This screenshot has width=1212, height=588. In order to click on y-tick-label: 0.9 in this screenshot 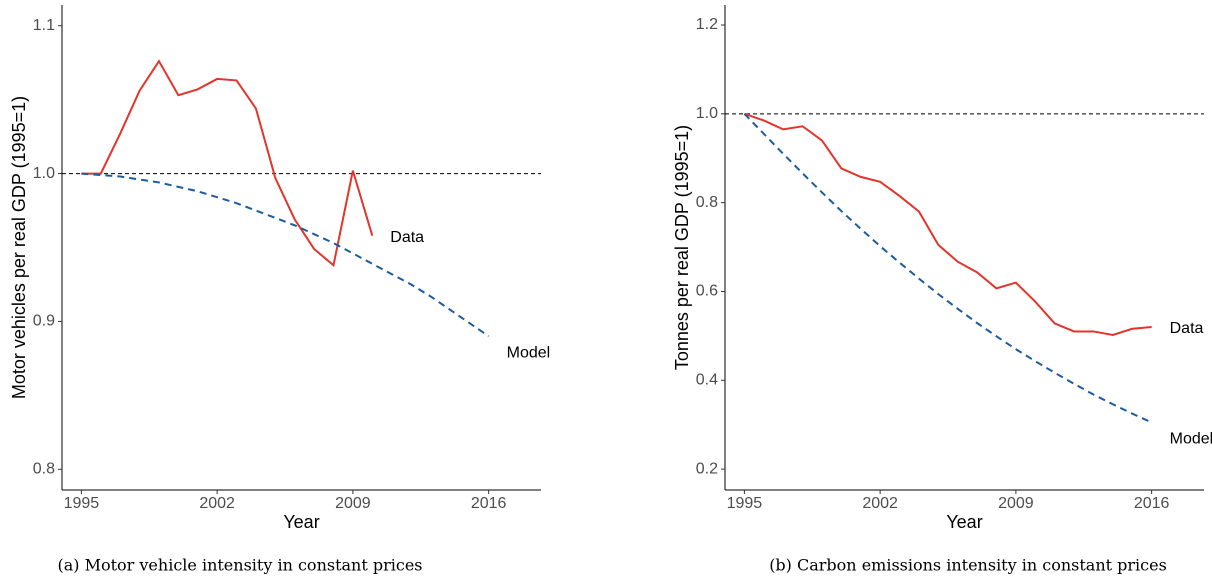, I will do `click(44, 321)`.